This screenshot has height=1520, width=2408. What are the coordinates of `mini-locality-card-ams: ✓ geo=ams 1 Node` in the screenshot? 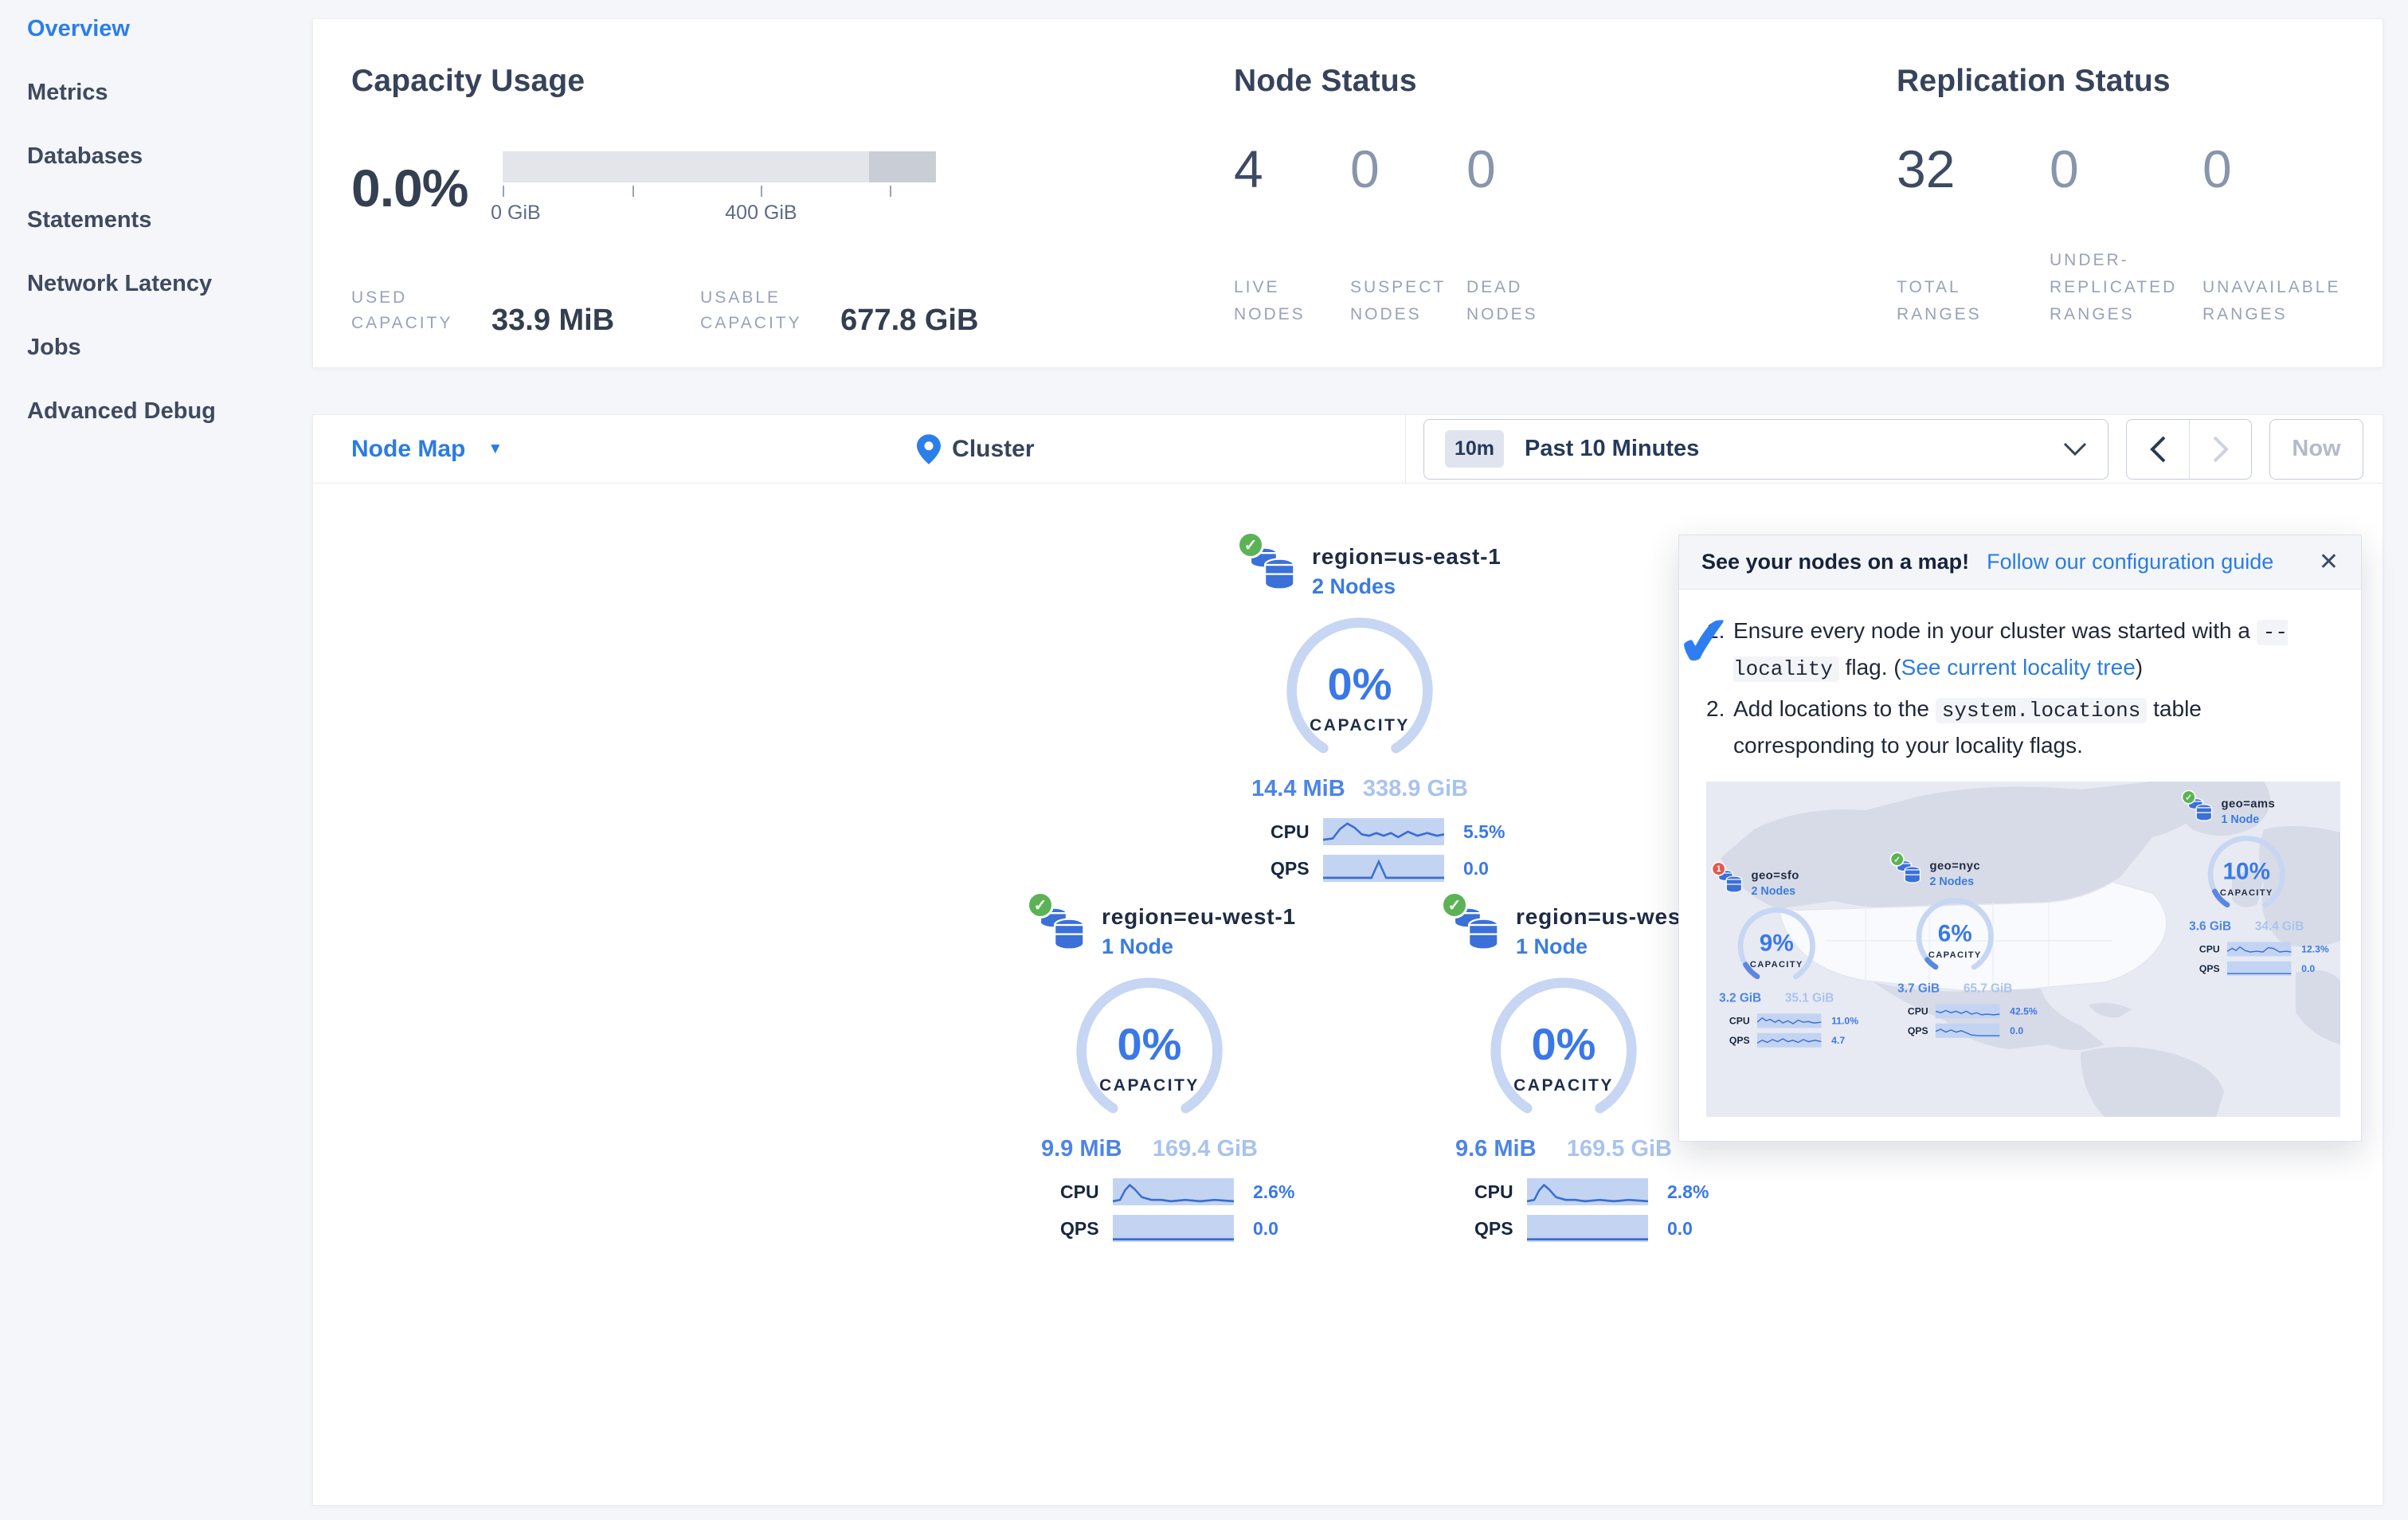 It's located at (2260, 882).